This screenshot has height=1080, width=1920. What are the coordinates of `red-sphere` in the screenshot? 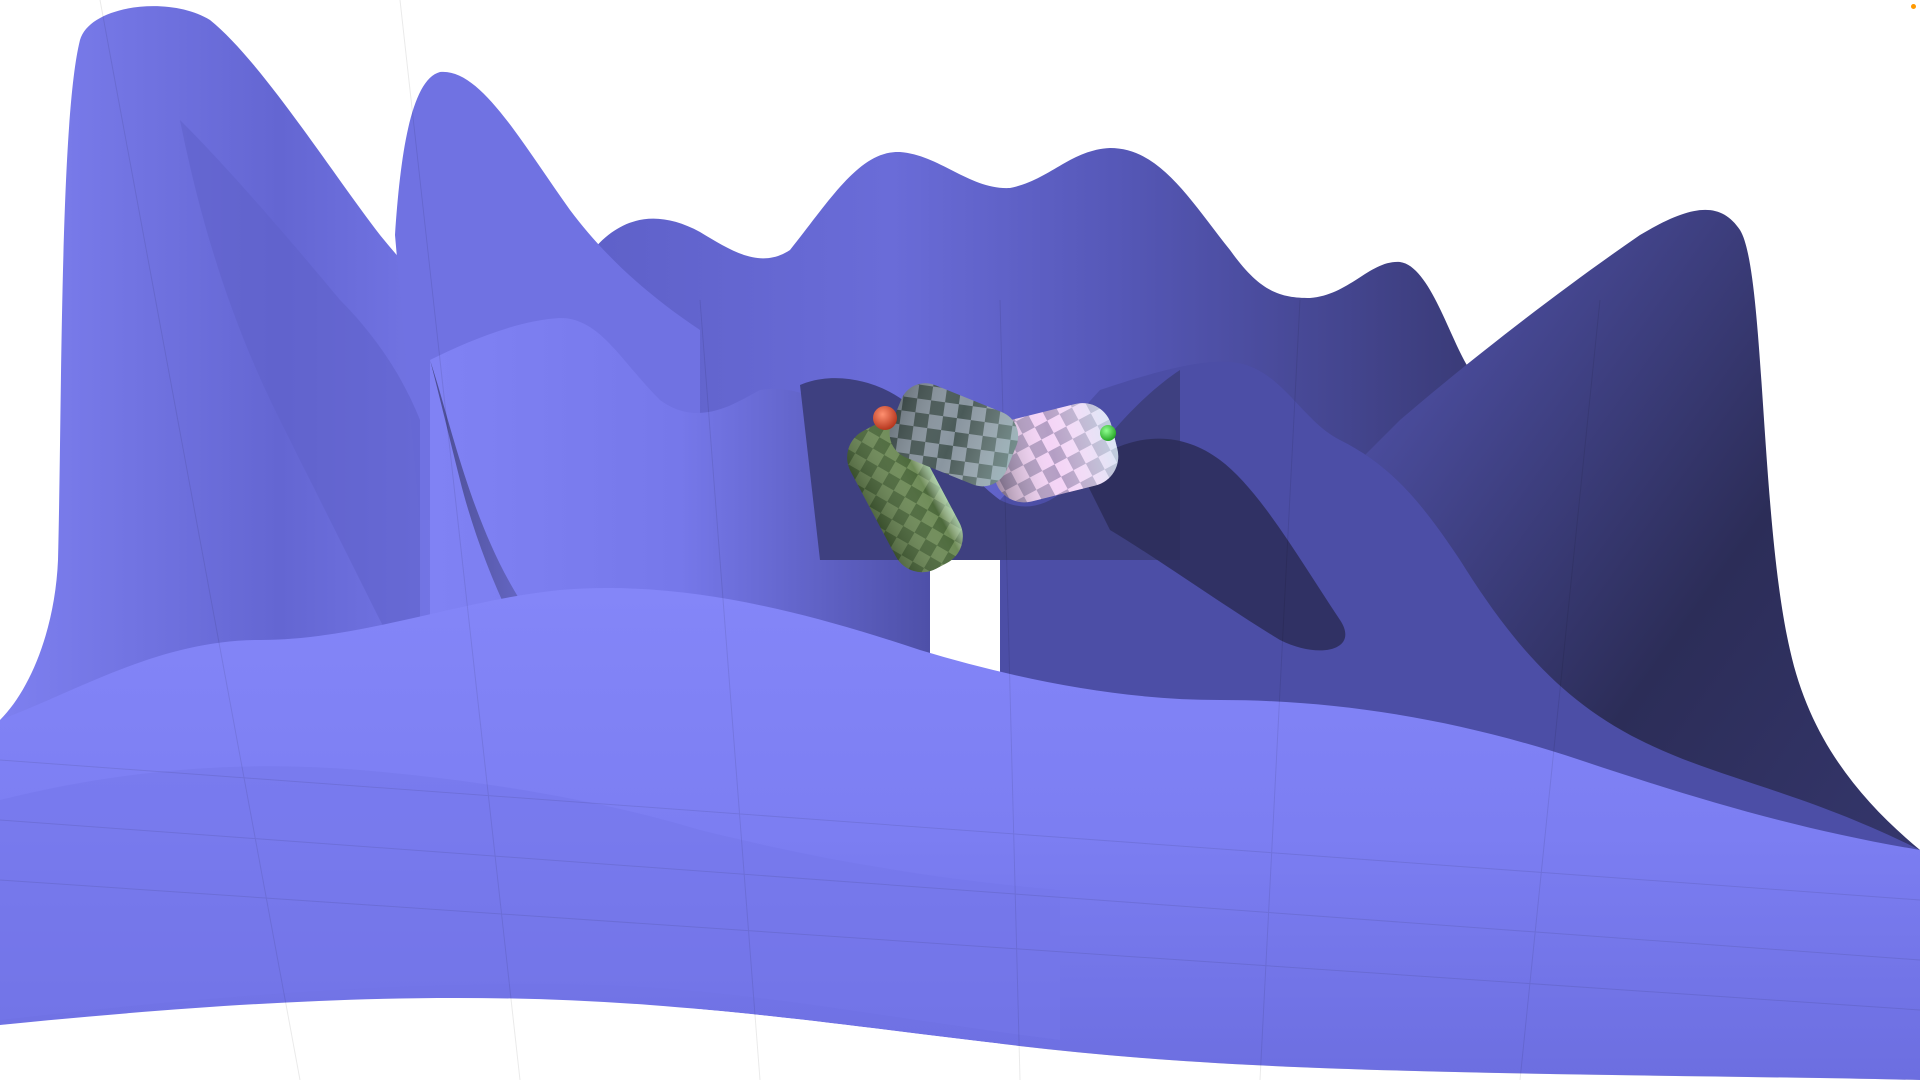 It's located at (885, 418).